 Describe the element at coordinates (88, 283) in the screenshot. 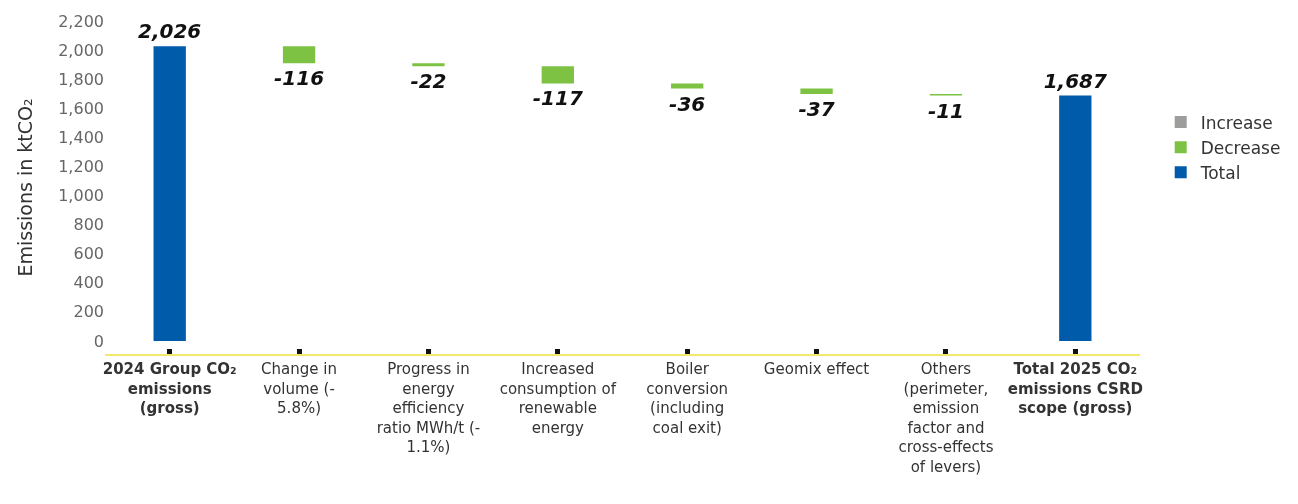

I see `y-tick-label: 400` at that location.